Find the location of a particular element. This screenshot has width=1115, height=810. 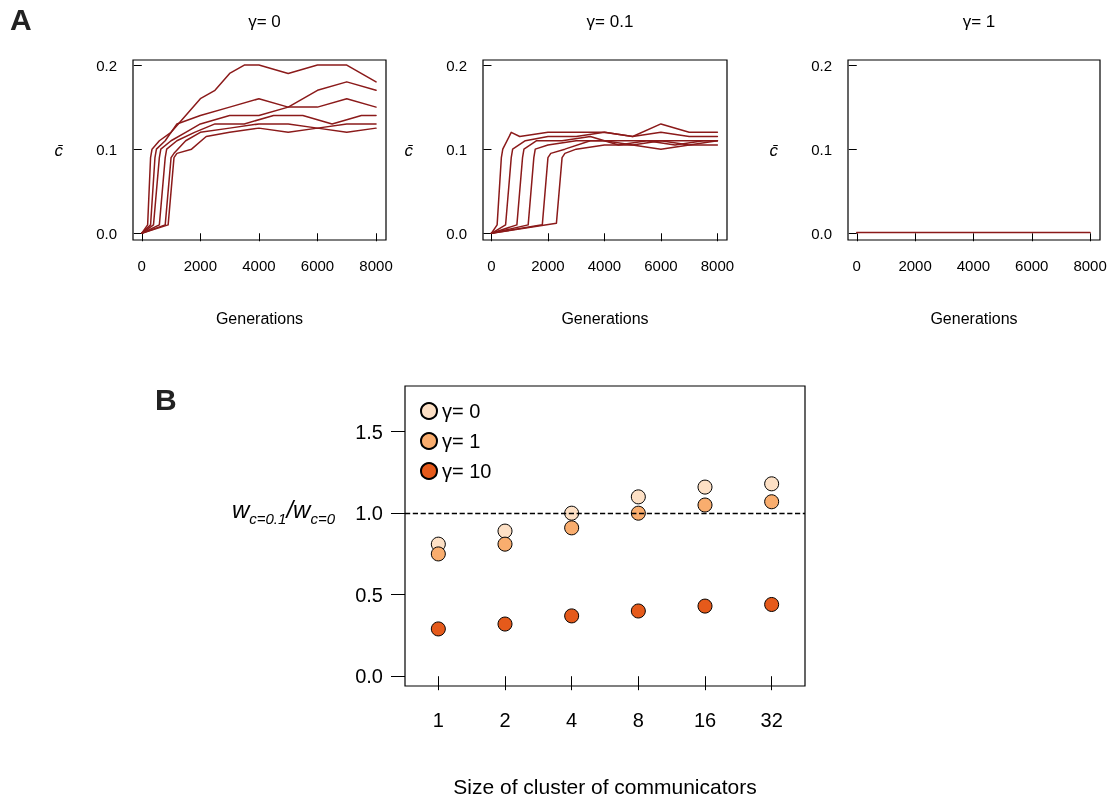

legend-label: γ= 10 is located at coordinates (467, 471).